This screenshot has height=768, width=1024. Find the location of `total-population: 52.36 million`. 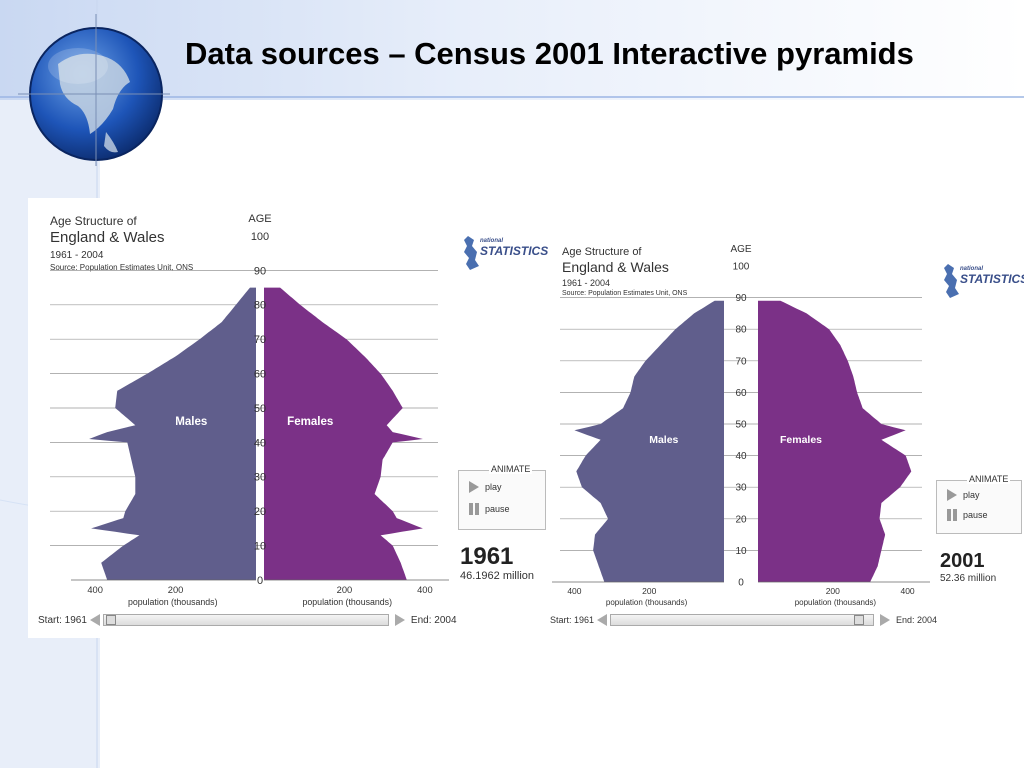

total-population: 52.36 million is located at coordinates (968, 578).